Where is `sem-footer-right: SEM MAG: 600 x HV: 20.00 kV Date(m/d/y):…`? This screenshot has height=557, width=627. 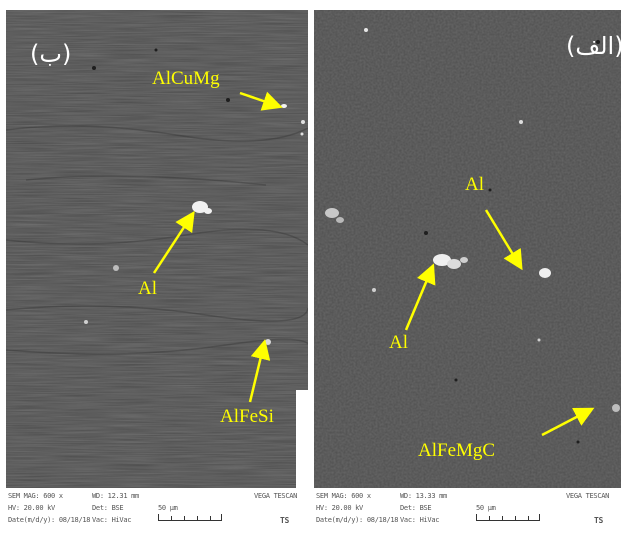 sem-footer-right: SEM MAG: 600 x HV: 20.00 kV Date(m/d/y):… is located at coordinates (467, 522).